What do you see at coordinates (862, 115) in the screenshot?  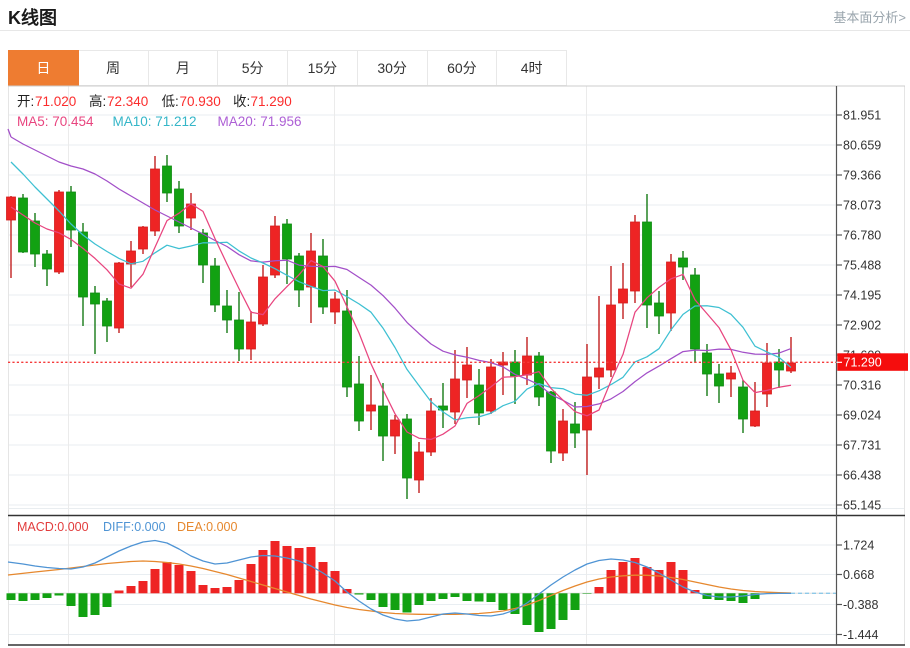 I see `svg-text: 81.951` at bounding box center [862, 115].